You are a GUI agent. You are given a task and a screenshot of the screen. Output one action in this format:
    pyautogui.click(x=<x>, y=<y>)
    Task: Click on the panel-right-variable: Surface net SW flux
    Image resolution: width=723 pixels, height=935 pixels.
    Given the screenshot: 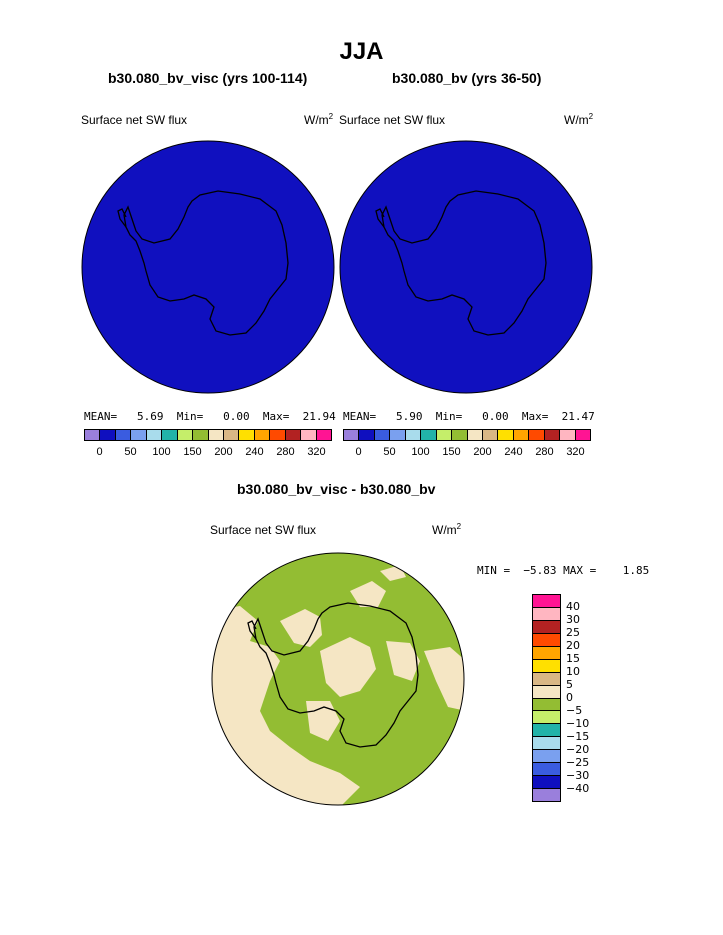 What is the action you would take?
    pyautogui.click(x=392, y=120)
    